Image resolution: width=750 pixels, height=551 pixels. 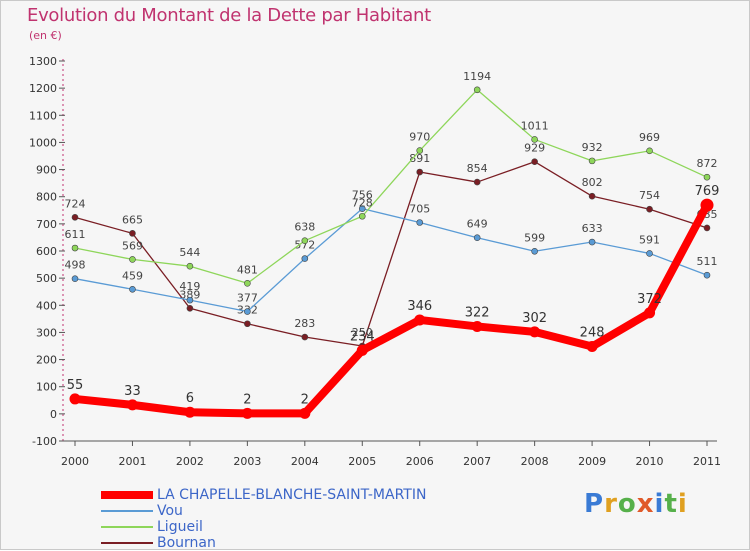 I want to click on data-label: 33, so click(x=132, y=391).